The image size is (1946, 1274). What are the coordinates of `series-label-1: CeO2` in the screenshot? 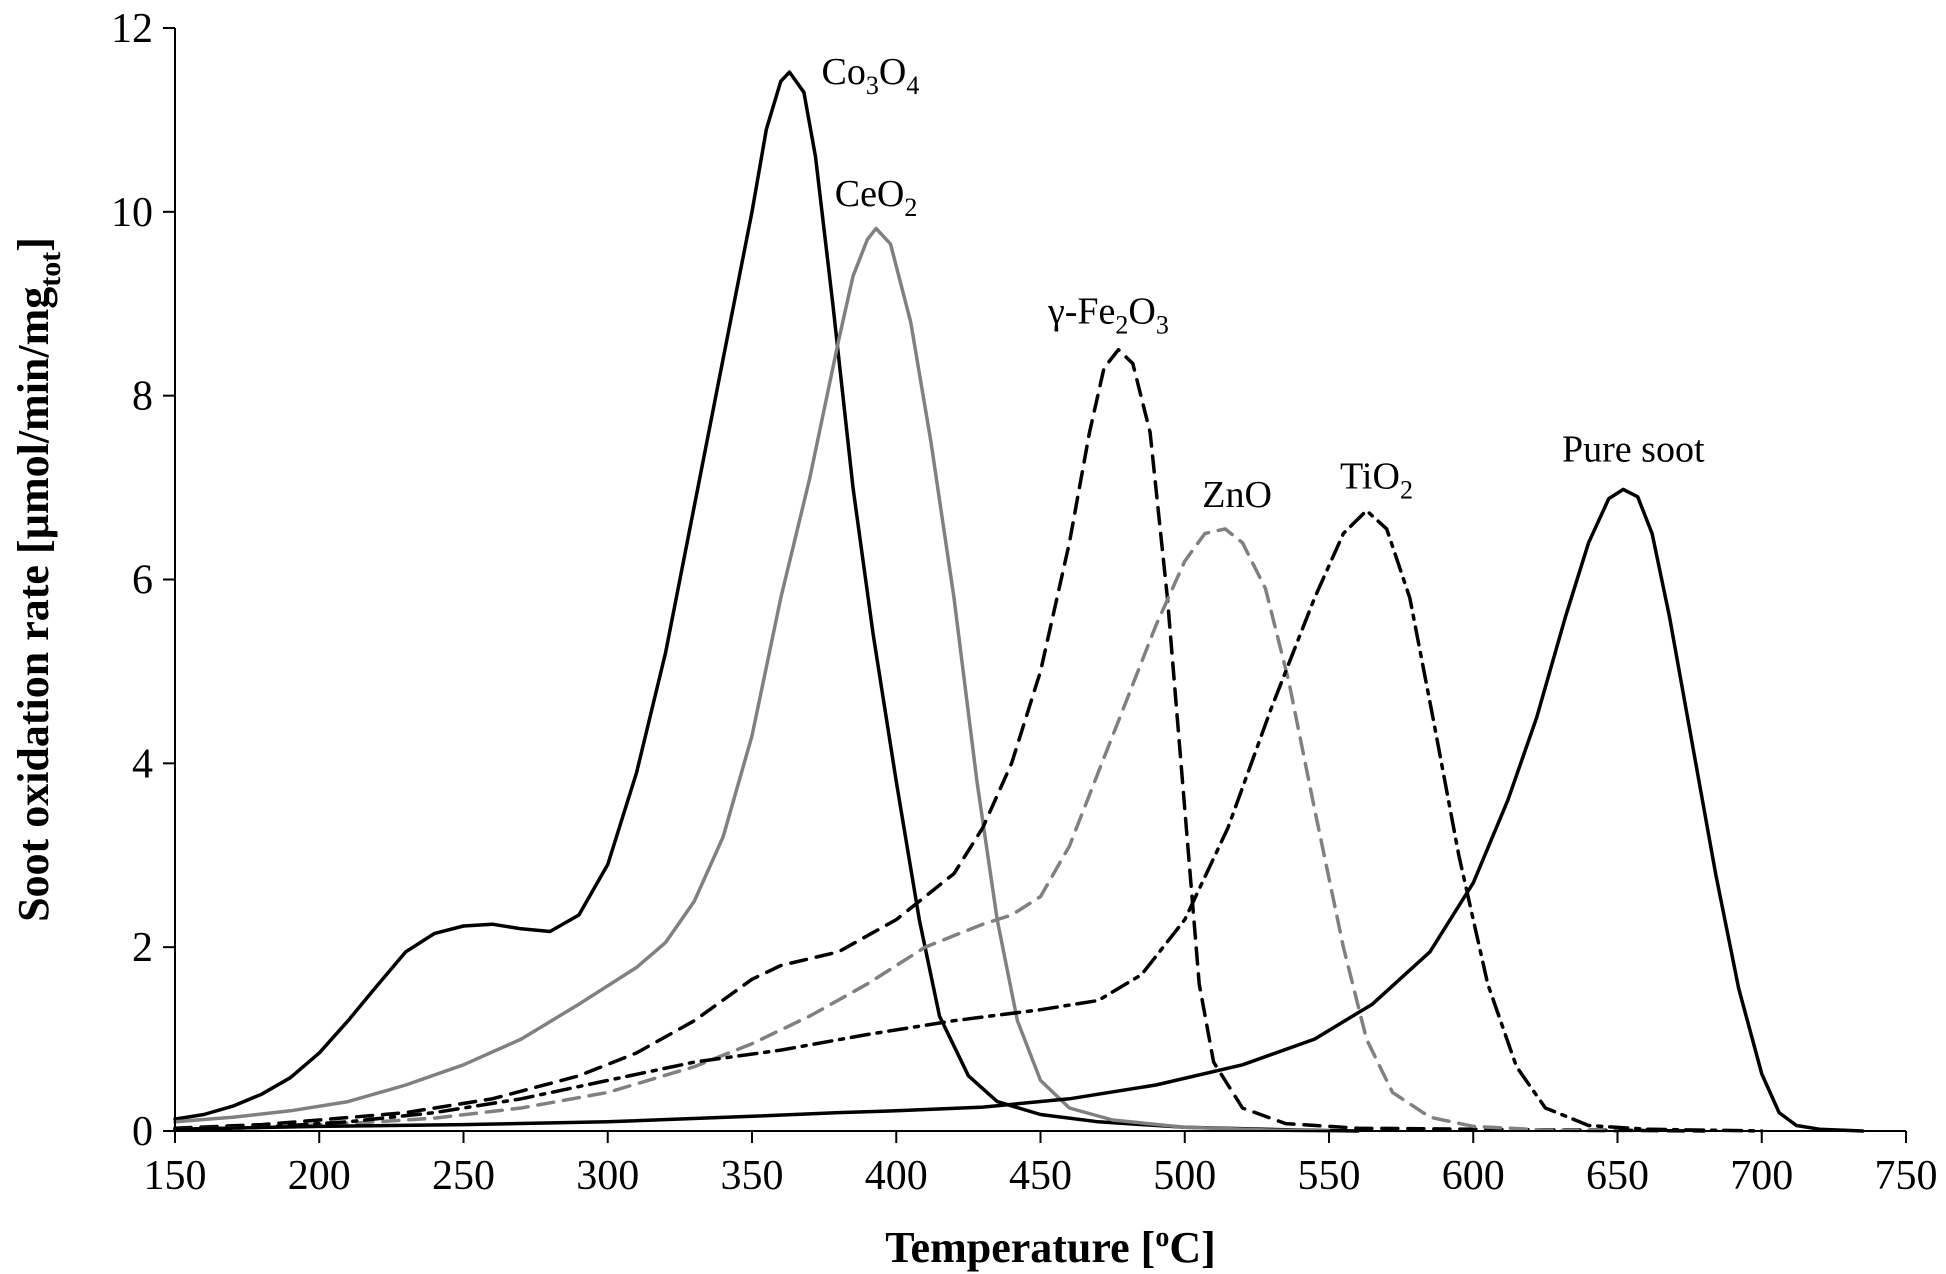 It's located at (876, 197).